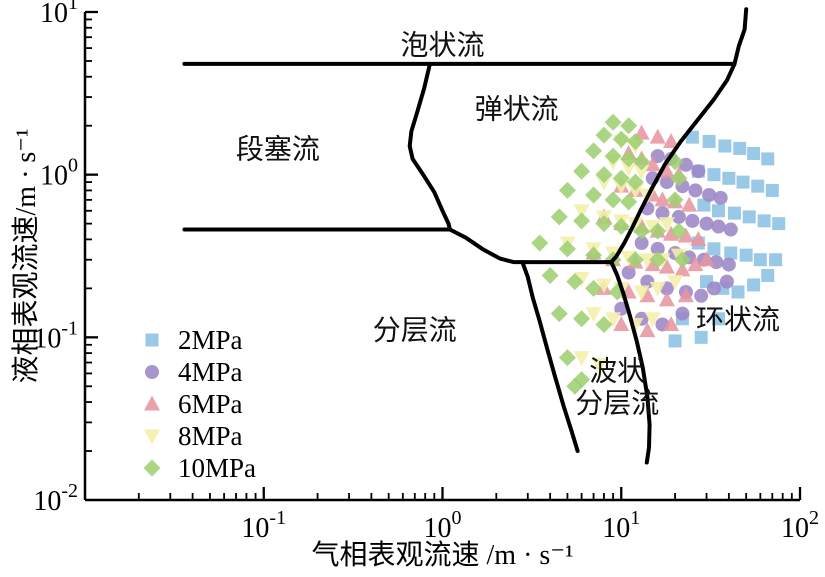 Image resolution: width=825 pixels, height=577 pixels. I want to click on region-label: 环状流, so click(738, 320).